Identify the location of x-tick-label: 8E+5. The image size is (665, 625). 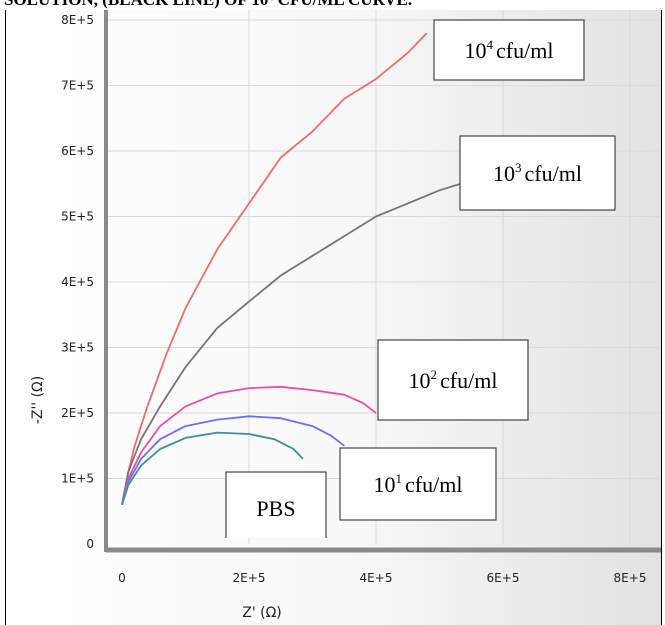
(630, 578).